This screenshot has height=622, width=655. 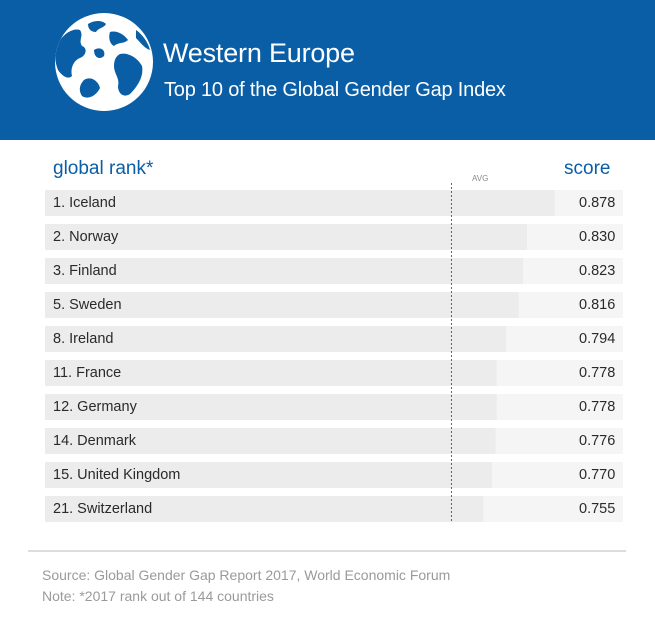 What do you see at coordinates (597, 271) in the screenshot?
I see `score-label: 0.823` at bounding box center [597, 271].